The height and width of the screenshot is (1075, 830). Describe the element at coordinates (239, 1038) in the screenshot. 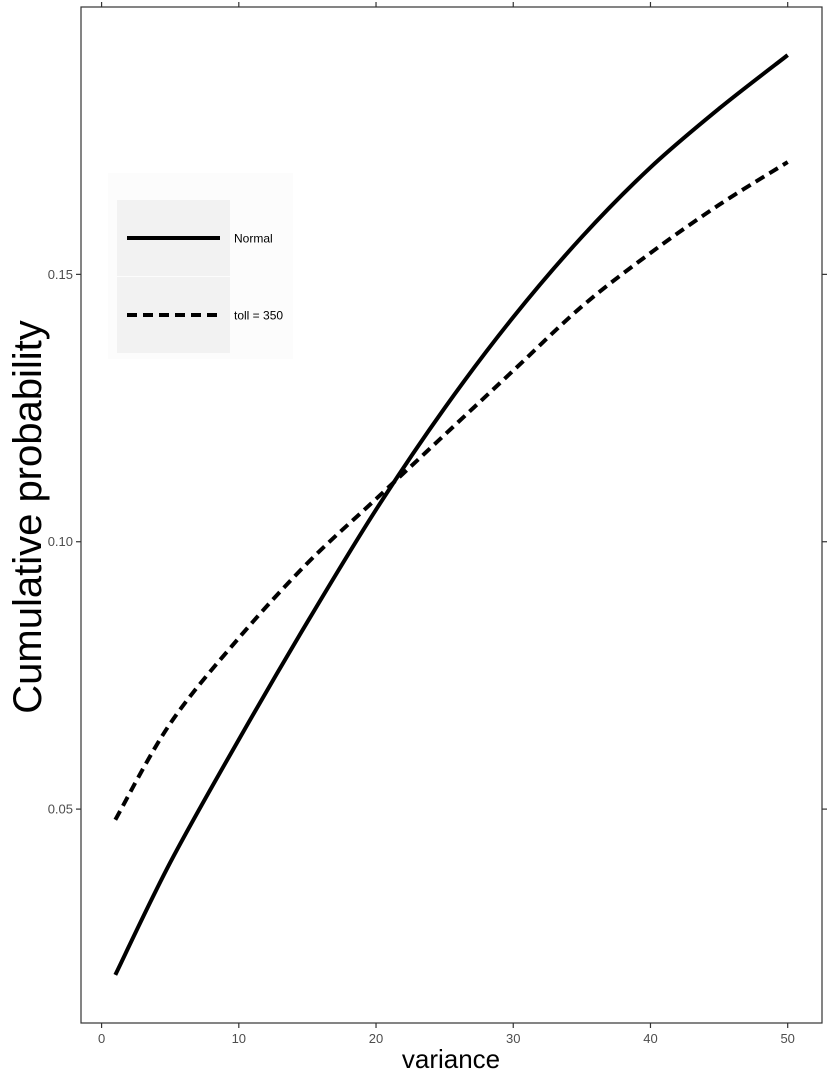

I see `x-tick-label: 10` at that location.